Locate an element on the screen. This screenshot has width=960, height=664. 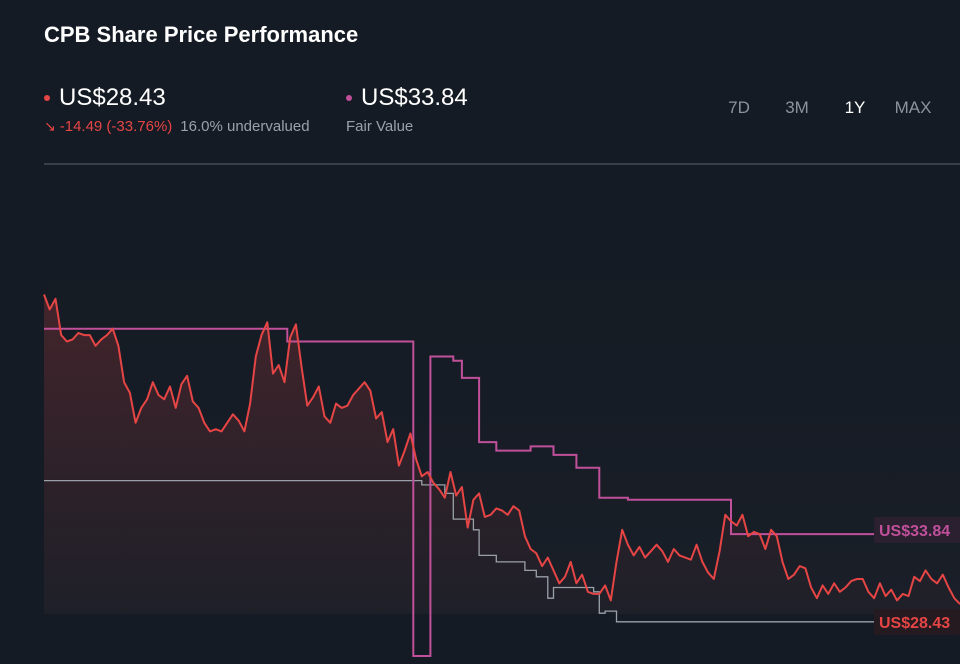
price-change: ↘ -14.49 (-33.76%) is located at coordinates (108, 126).